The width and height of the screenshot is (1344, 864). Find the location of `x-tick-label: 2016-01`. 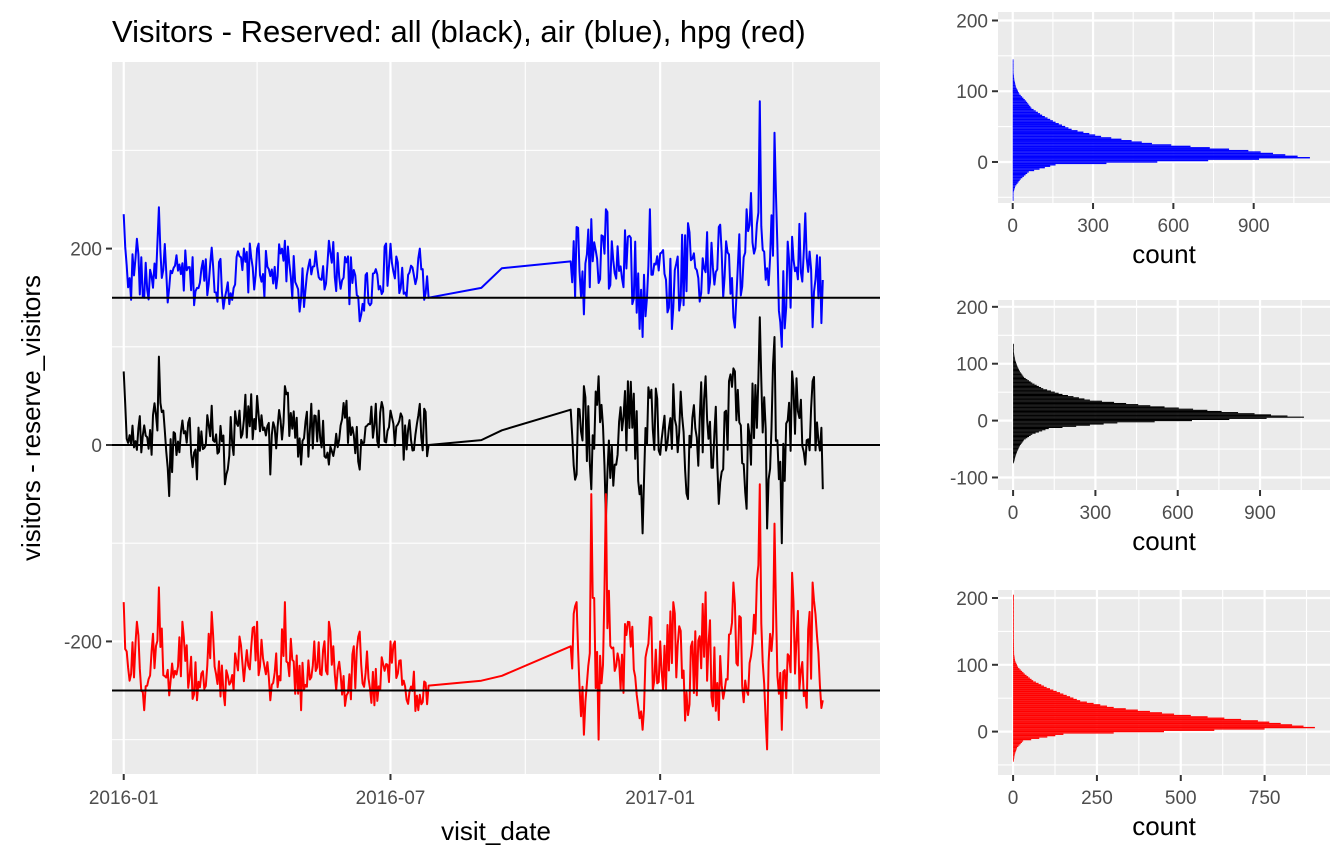

x-tick-label: 2016-01 is located at coordinates (124, 798).